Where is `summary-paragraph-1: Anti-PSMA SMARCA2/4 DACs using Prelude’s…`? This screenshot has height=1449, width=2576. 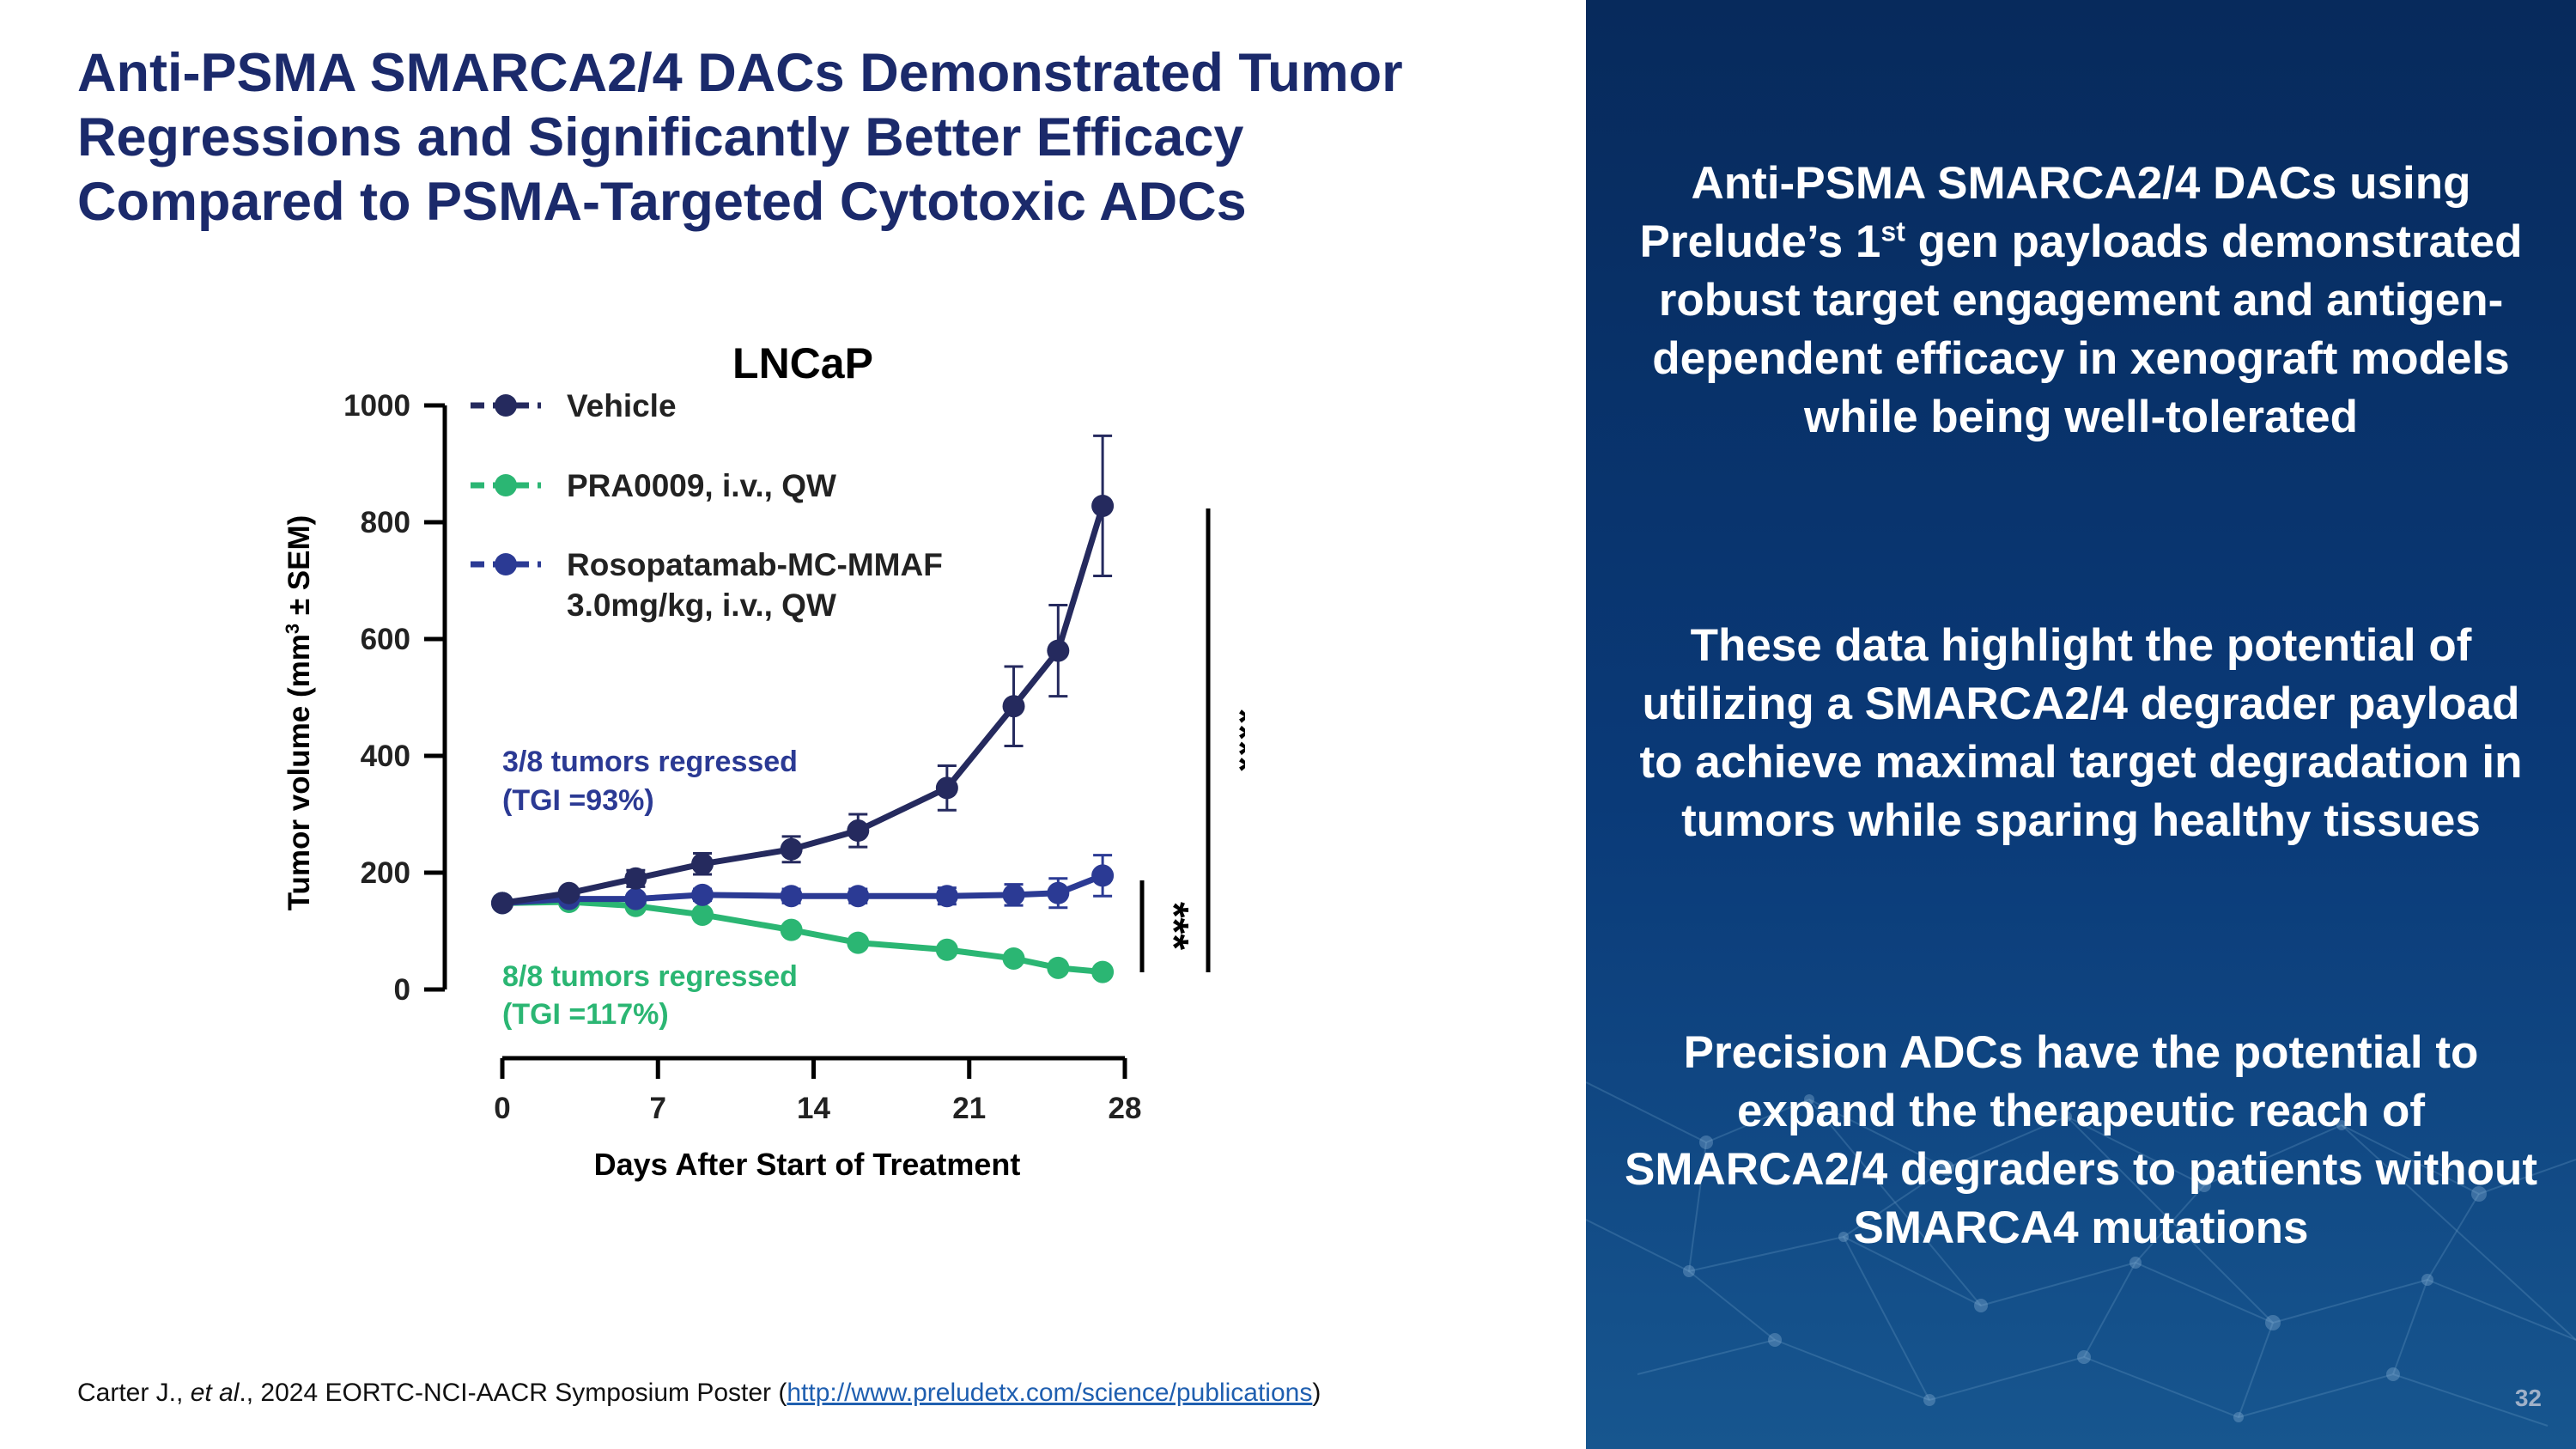
summary-paragraph-1: Anti-PSMA SMARCA2/4 DACs using Prelude’s… is located at coordinates (2081, 301).